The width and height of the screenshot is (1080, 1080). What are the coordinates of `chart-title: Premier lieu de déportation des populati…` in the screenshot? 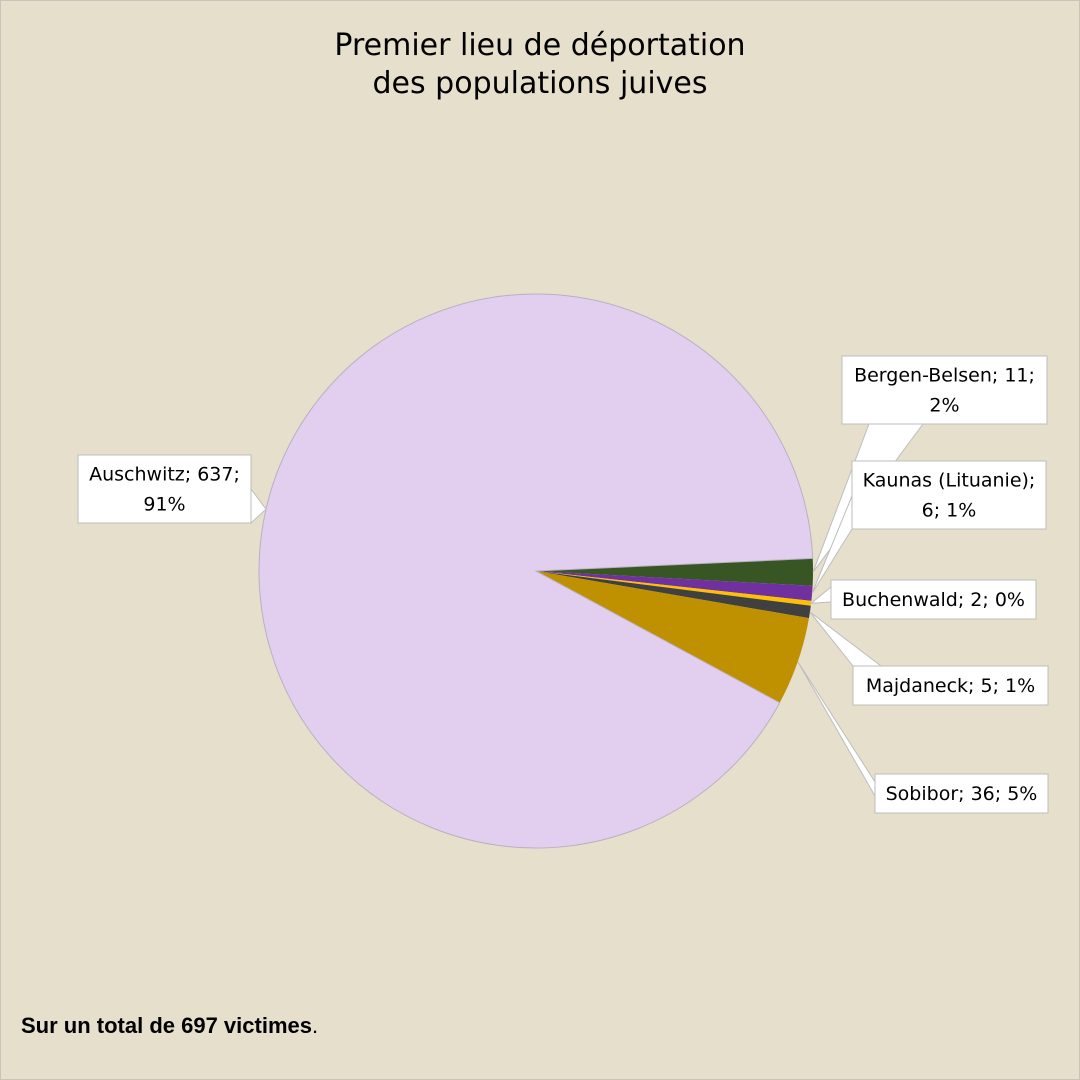 It's located at (540, 65).